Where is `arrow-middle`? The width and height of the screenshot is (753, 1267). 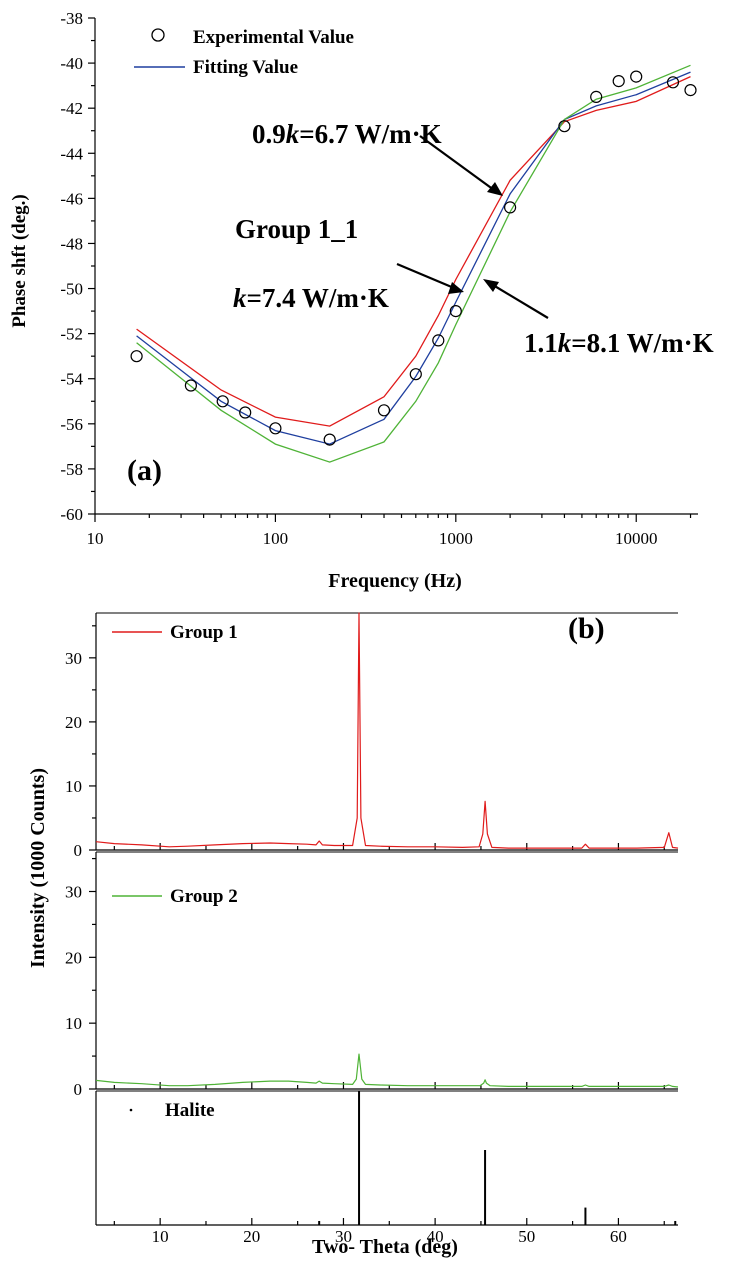
arrow-middle is located at coordinates (425, 276).